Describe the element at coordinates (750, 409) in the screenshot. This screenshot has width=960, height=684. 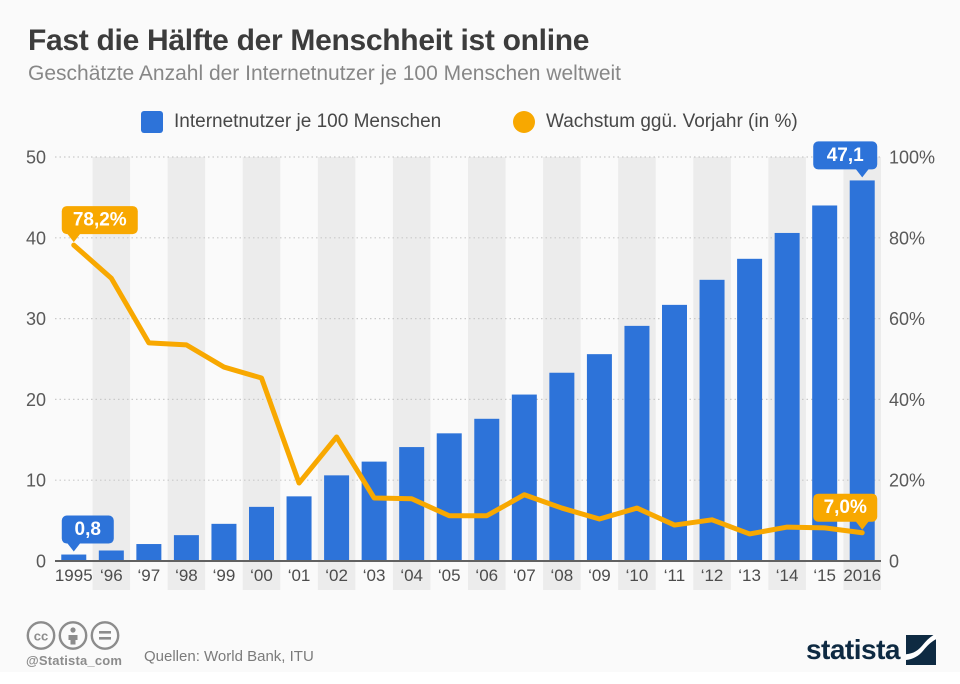
I see `bar-‘13` at that location.